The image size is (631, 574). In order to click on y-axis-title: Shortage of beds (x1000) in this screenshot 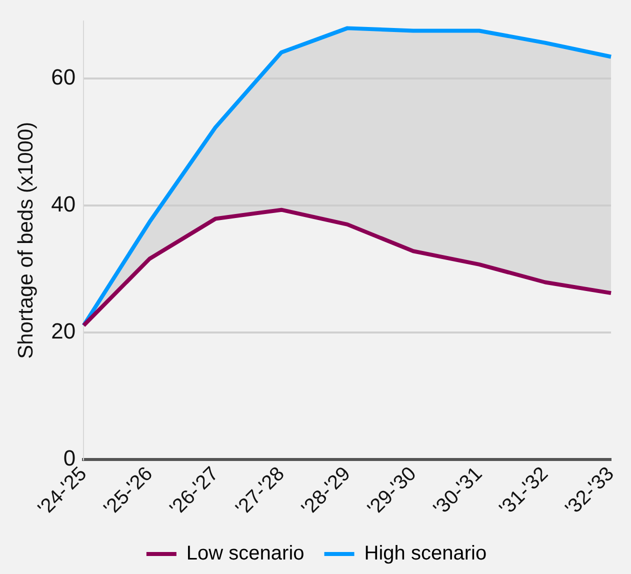, I will do `click(26, 240)`.